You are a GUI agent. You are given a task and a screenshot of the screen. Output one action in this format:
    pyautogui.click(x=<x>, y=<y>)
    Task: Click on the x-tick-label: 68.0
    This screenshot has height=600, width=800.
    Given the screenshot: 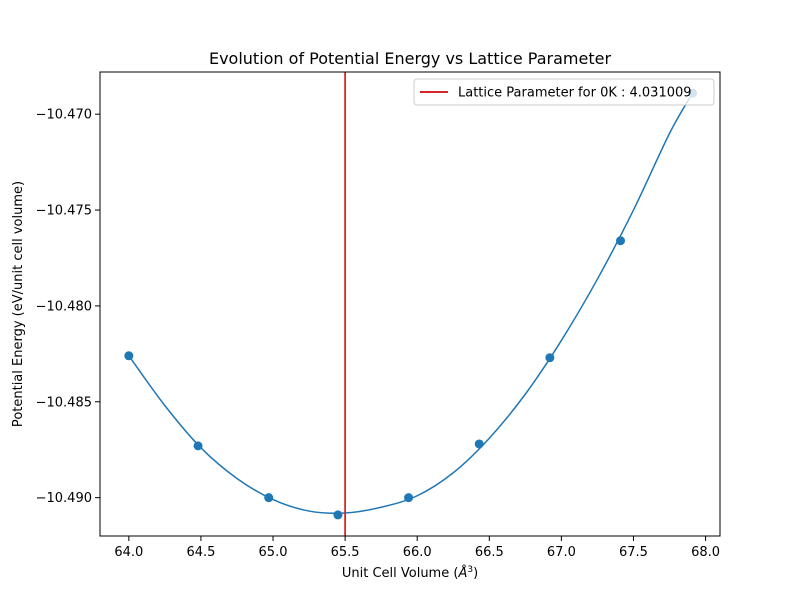 What is the action you would take?
    pyautogui.click(x=705, y=552)
    